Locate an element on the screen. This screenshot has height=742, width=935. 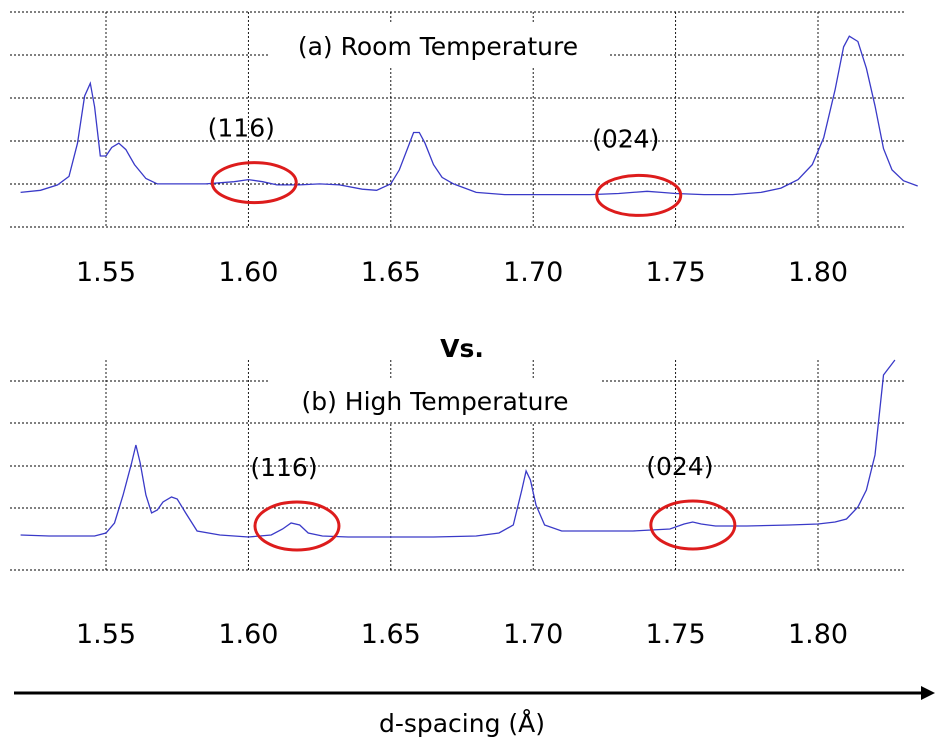
x-tick-labels-b: 1.55 1.60 1.65 1.70 1.75 1.80 is located at coordinates (462, 634).